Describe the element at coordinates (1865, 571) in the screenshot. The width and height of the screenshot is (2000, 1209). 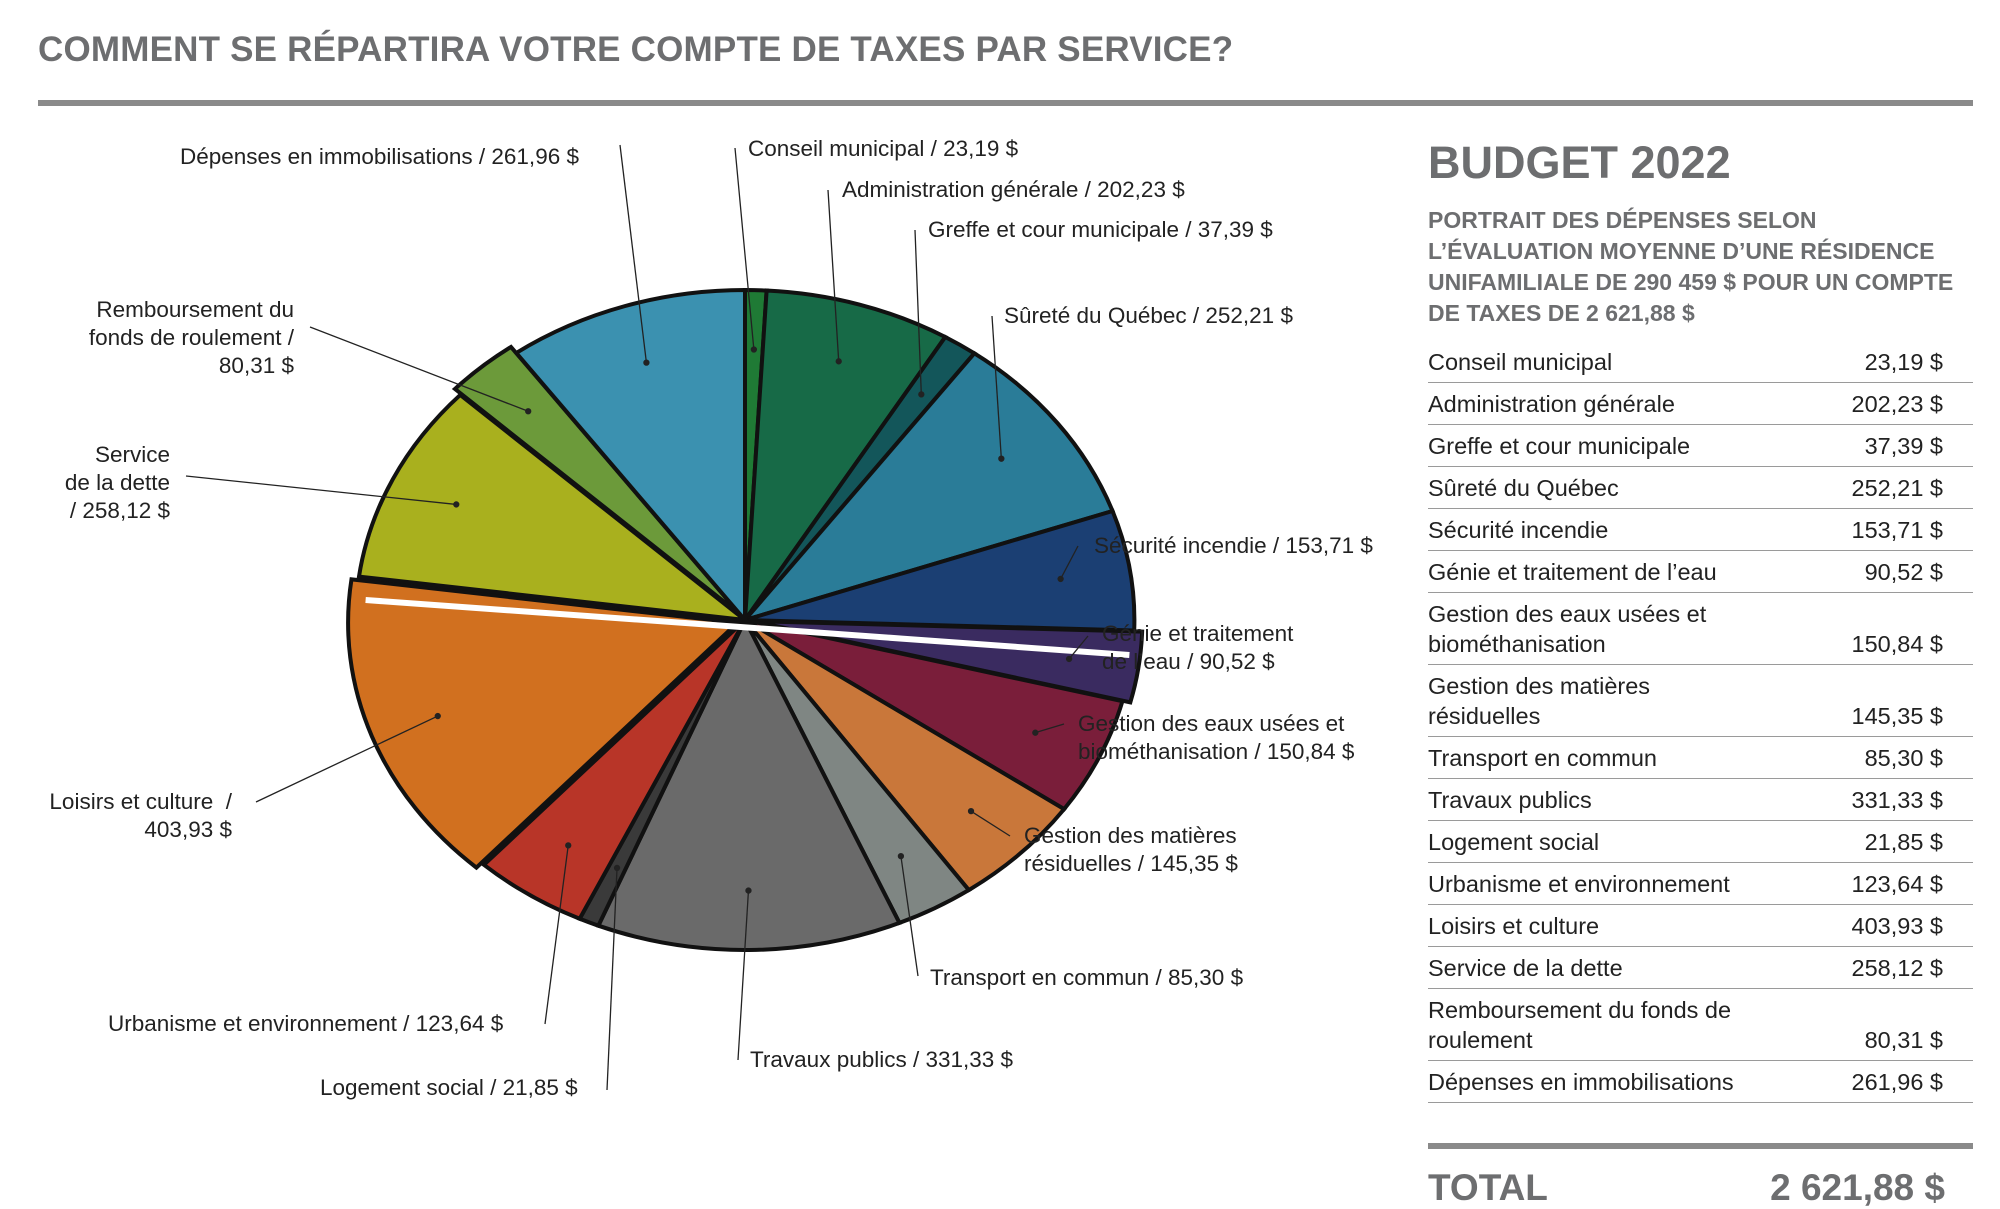
I see `budget-row-value: 90,52 $` at that location.